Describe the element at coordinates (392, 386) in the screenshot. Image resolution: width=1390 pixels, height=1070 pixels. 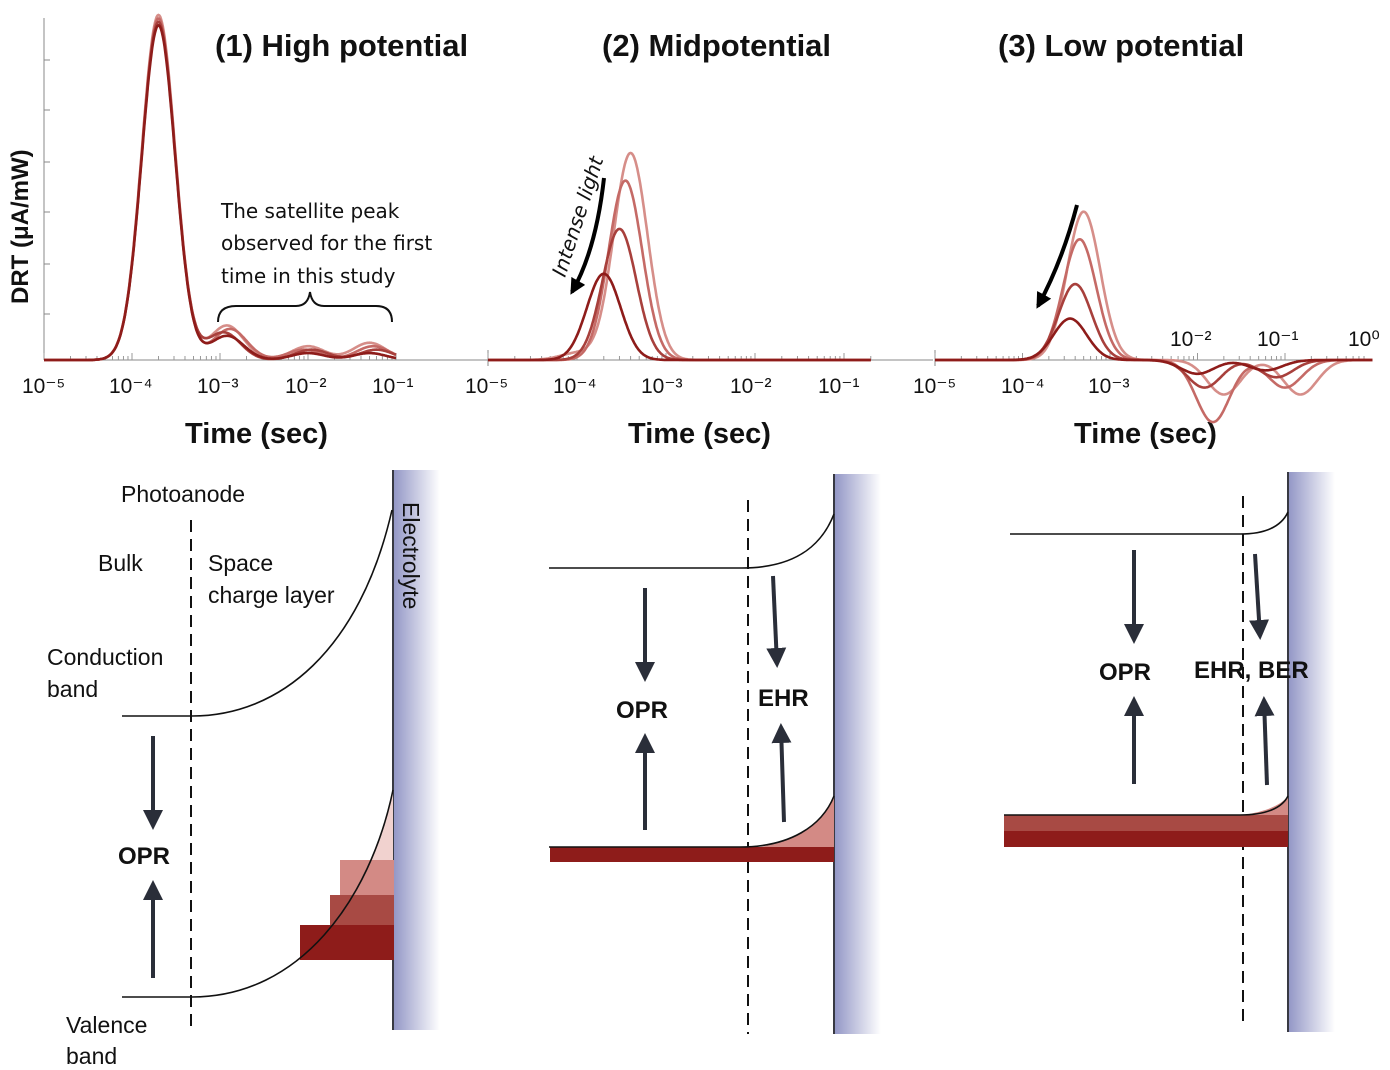
I see `p1-tick-1e-1: 10⁻¹` at that location.